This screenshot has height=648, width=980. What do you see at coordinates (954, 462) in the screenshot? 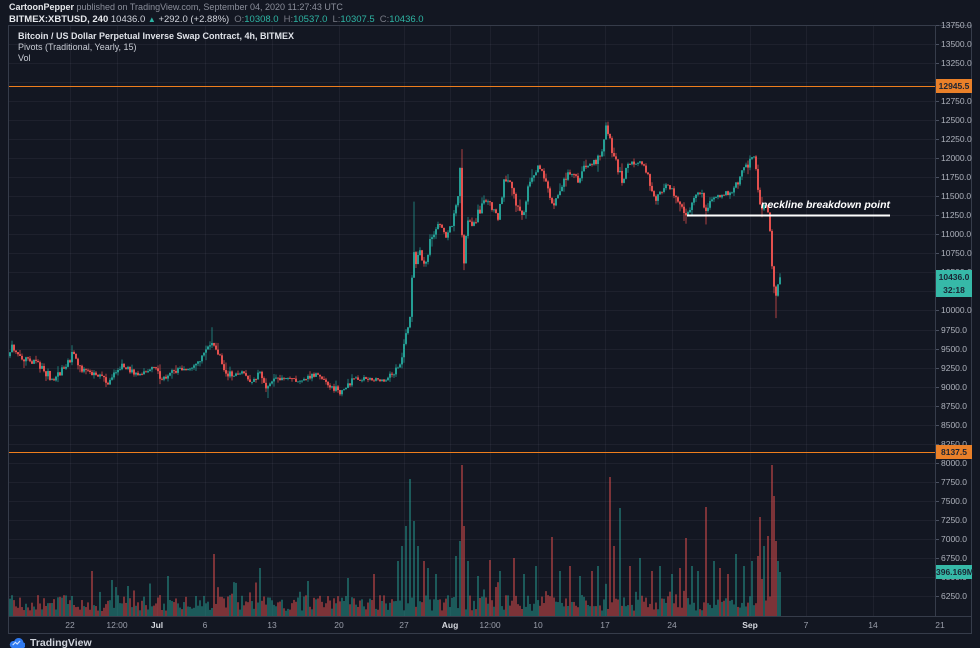
I see `price-tick-label: 8000.0` at bounding box center [954, 462].